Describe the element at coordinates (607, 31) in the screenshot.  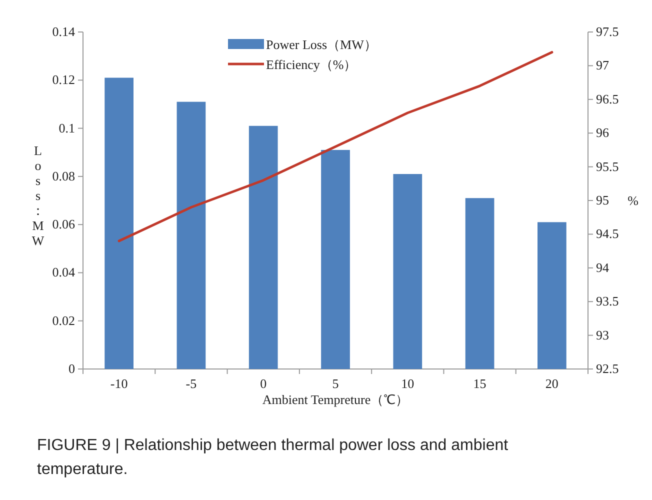
I see `y2-tick-label: 97.5` at that location.